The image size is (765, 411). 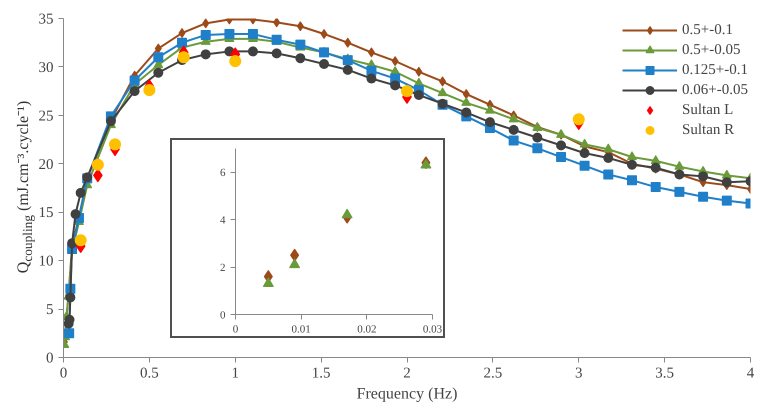 I want to click on x-tick-label: 4, so click(x=750, y=374).